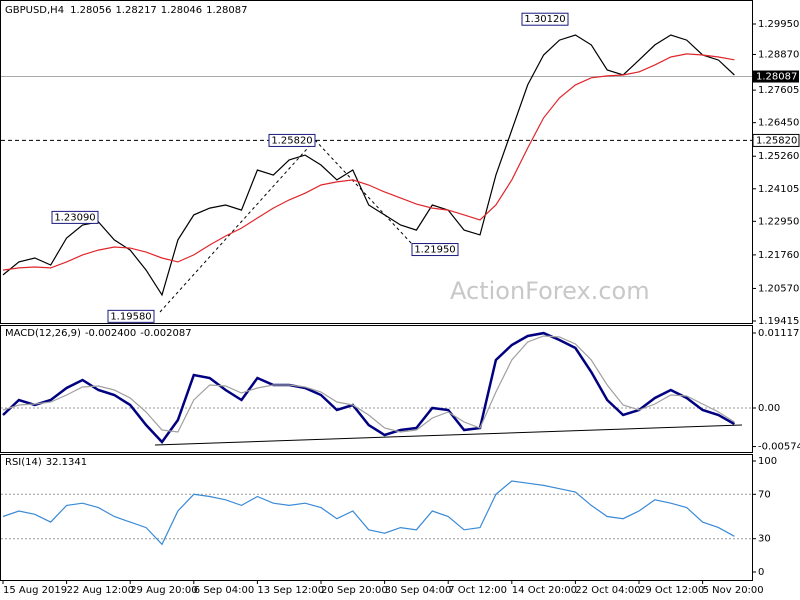 Image resolution: width=800 pixels, height=600 pixels. I want to click on y-tick-label: 1.20570, so click(778, 288).